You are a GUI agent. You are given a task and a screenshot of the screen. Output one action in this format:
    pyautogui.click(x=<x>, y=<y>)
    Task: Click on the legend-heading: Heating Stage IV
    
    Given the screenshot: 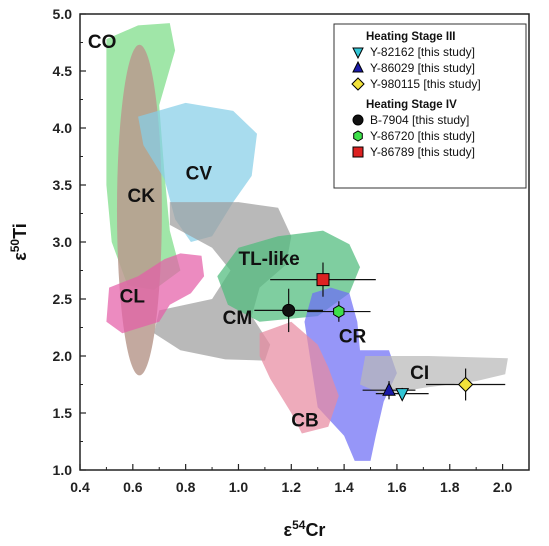 What is the action you would take?
    pyautogui.click(x=411, y=105)
    